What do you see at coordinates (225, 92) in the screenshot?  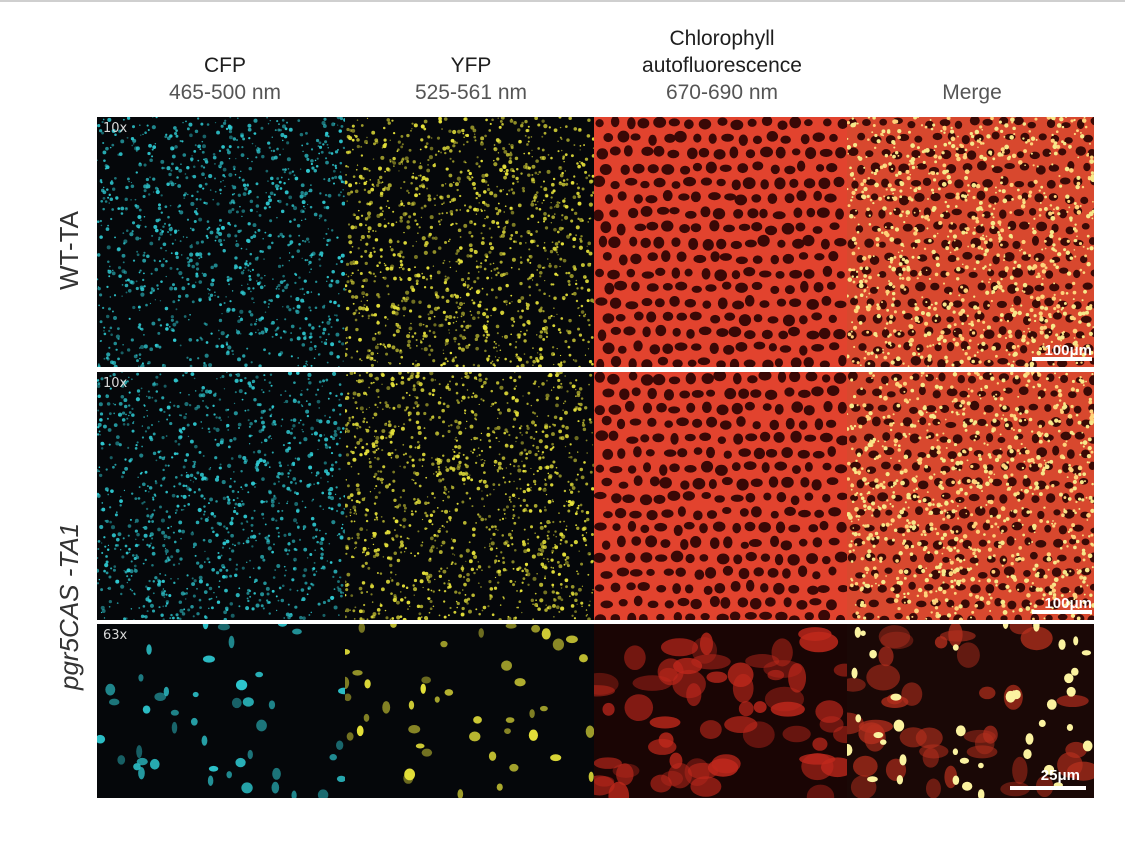 I see `column-wavelength: 465-500 nm` at bounding box center [225, 92].